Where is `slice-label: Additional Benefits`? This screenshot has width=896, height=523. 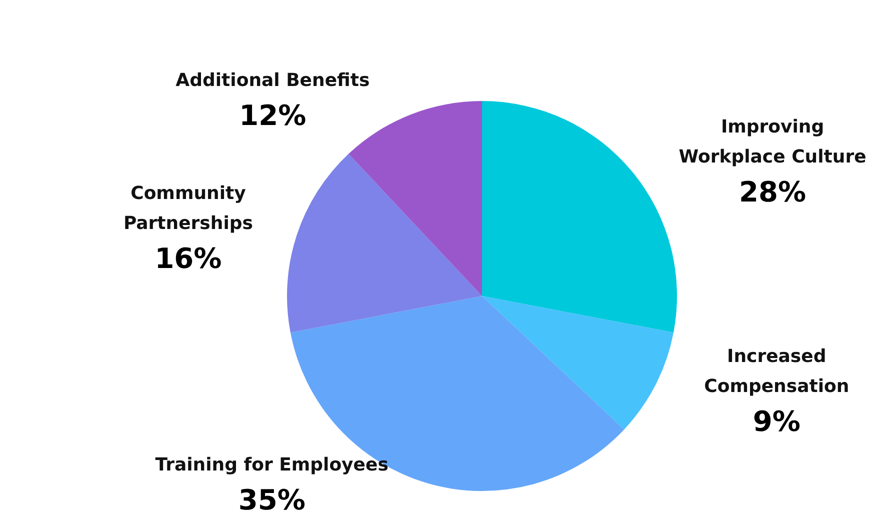 slice-label: Additional Benefits is located at coordinates (273, 81).